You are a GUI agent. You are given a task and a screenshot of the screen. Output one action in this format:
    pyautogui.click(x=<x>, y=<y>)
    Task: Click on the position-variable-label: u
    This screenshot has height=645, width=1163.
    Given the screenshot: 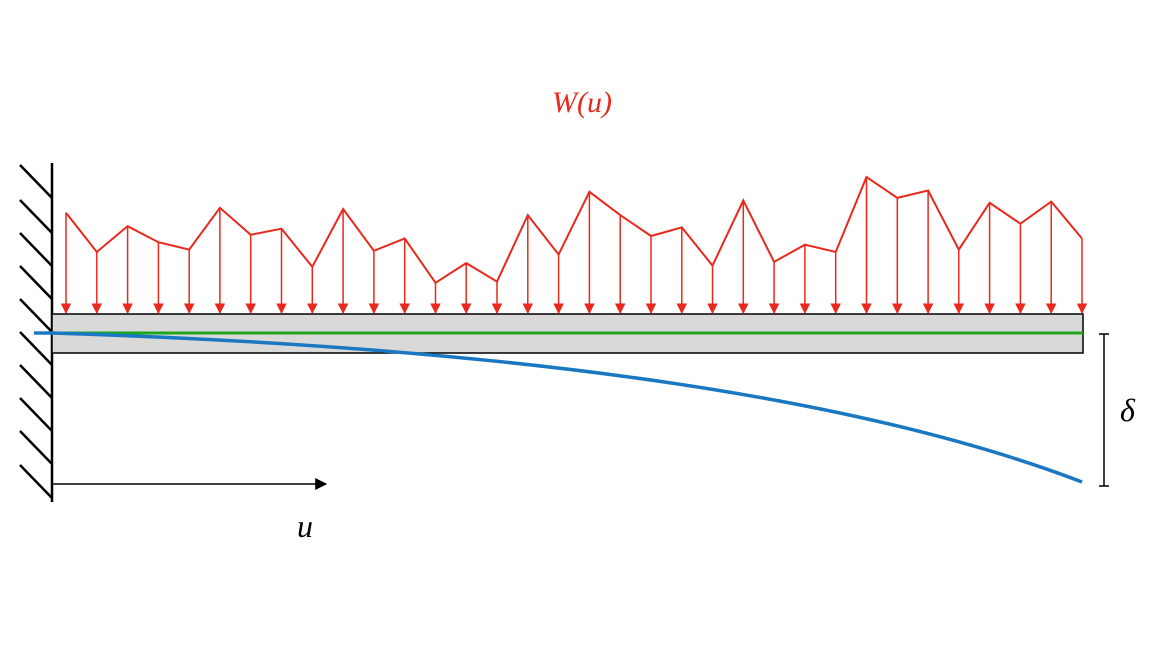 What is the action you would take?
    pyautogui.click(x=305, y=526)
    